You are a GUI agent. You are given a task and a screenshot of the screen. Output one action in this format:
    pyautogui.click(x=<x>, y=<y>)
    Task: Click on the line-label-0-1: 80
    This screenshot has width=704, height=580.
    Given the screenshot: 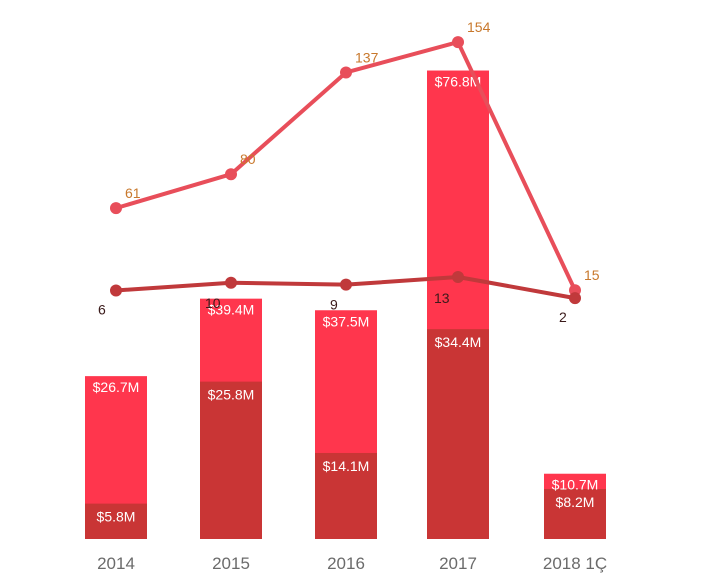 What is the action you would take?
    pyautogui.click(x=248, y=159)
    